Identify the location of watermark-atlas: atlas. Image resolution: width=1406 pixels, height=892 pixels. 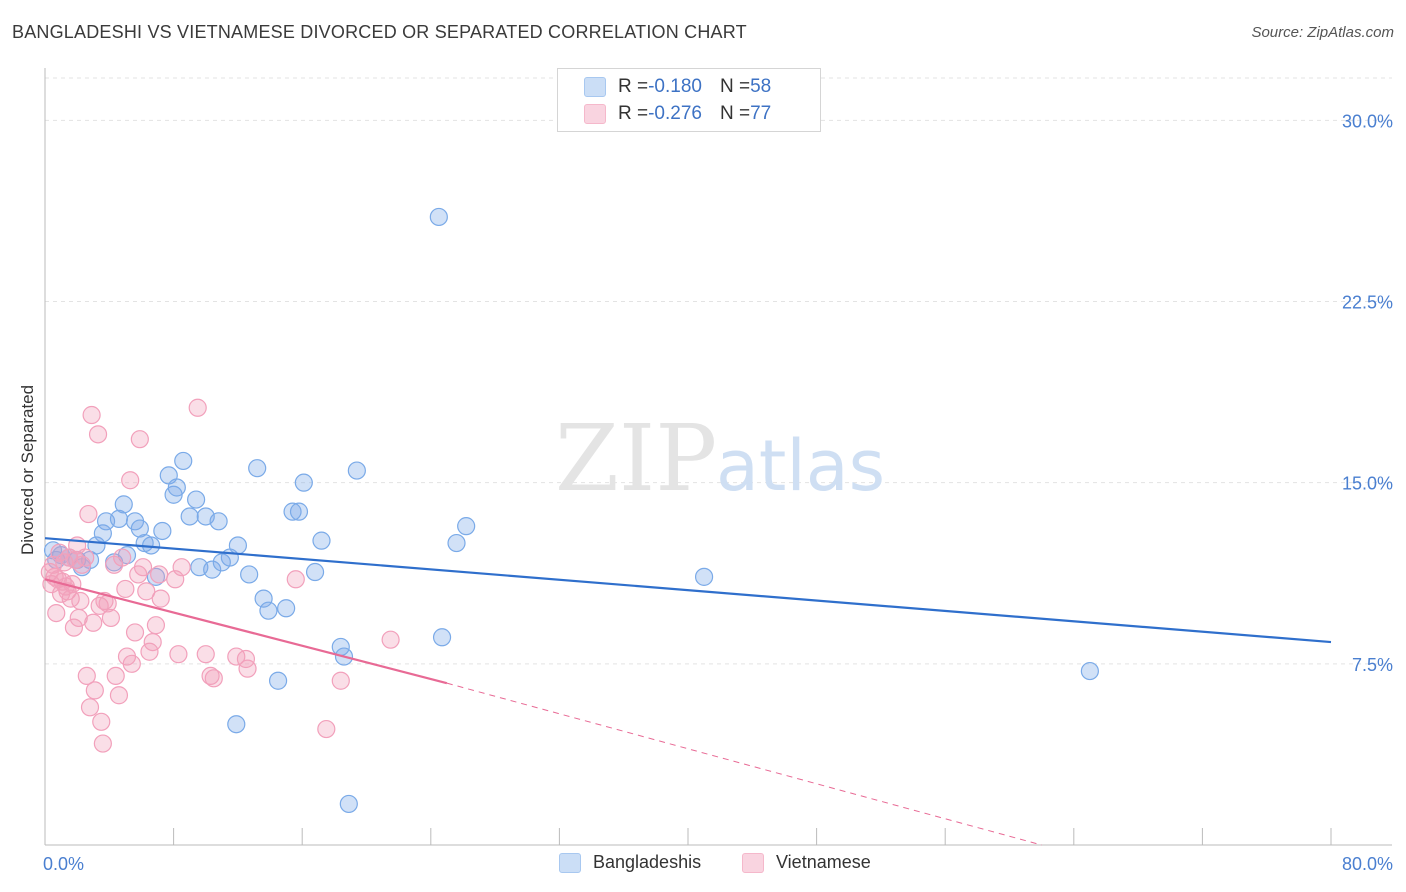
(800, 466).